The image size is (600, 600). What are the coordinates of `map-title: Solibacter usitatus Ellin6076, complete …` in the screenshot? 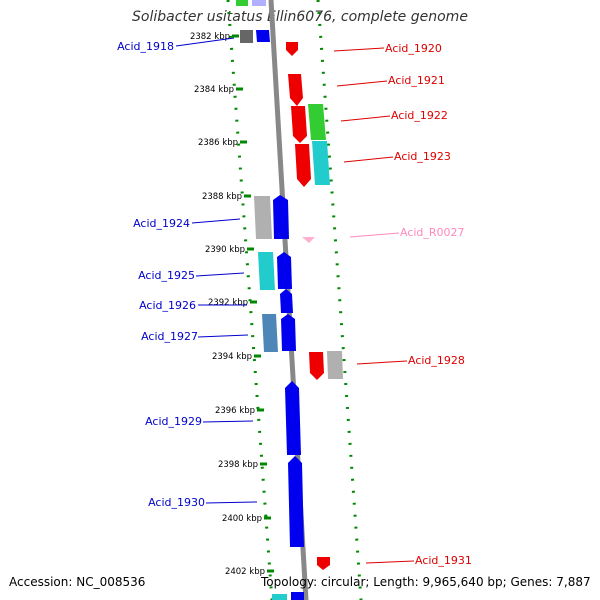 It's located at (300, 17).